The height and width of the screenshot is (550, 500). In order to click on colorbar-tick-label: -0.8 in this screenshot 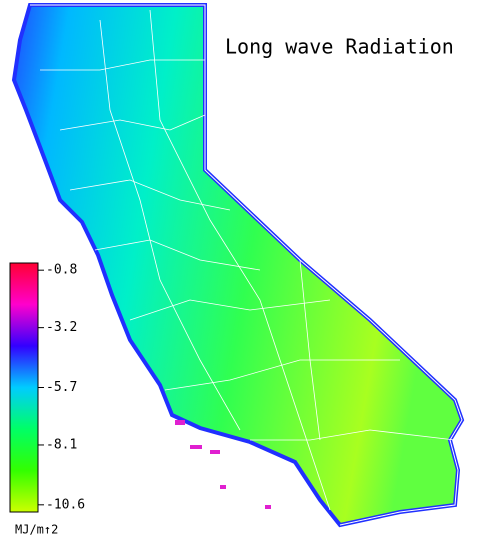, I will do `click(61, 270)`.